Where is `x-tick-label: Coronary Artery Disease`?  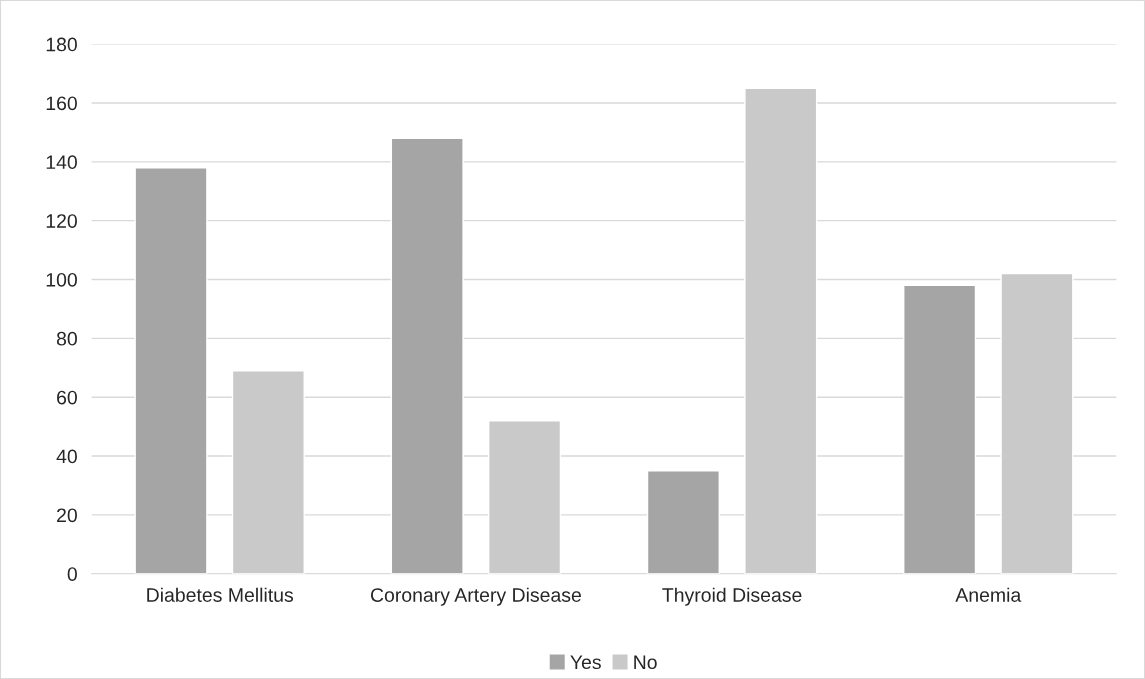 x-tick-label: Coronary Artery Disease is located at coordinates (475, 596).